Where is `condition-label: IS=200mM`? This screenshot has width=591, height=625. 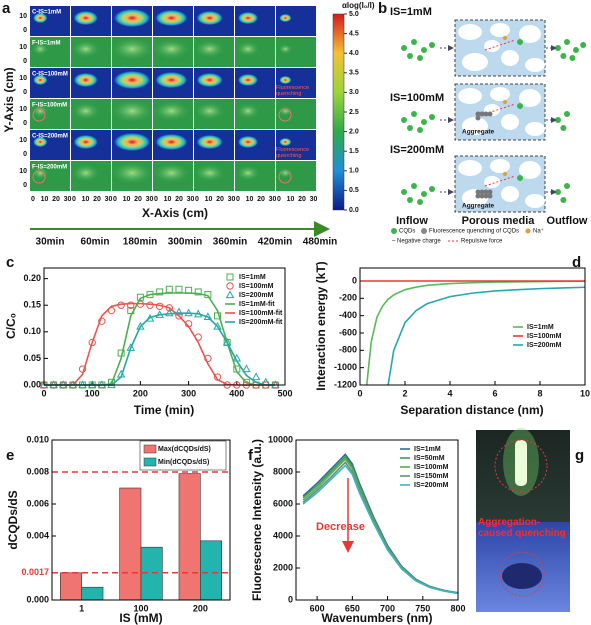 condition-label: IS=200mM is located at coordinates (417, 150).